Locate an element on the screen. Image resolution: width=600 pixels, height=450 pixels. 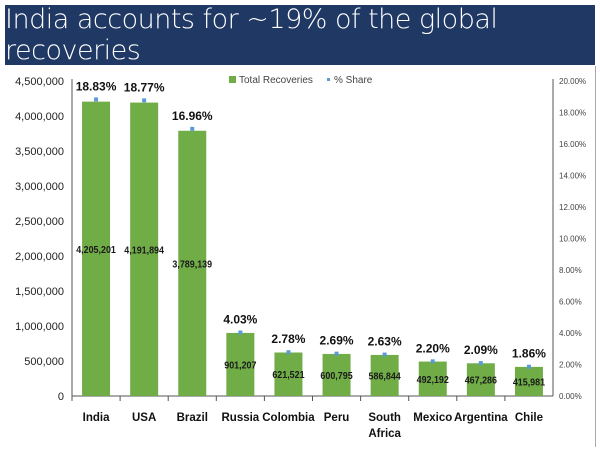
left-tick-label: 0 is located at coordinates (61, 397).